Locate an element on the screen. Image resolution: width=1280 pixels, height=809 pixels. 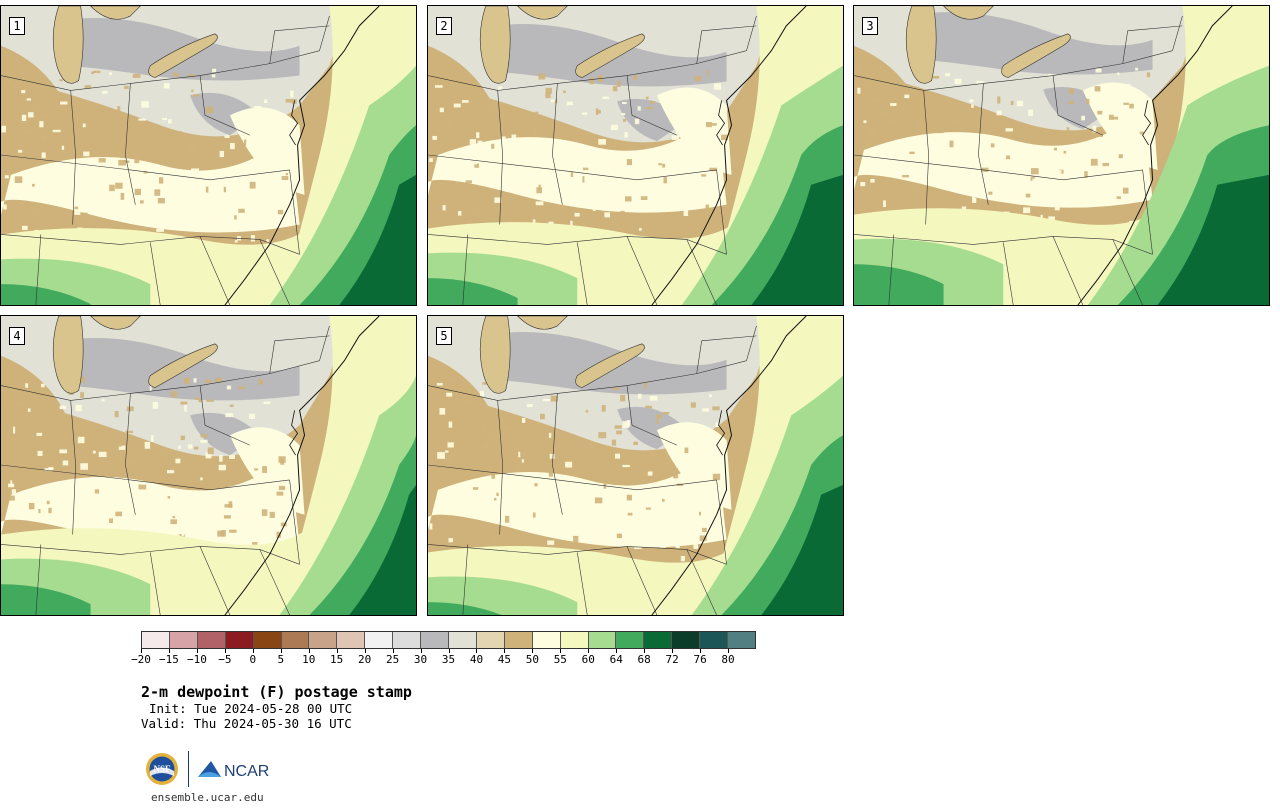
colorbar-tick-label: 35 is located at coordinates (448, 659).